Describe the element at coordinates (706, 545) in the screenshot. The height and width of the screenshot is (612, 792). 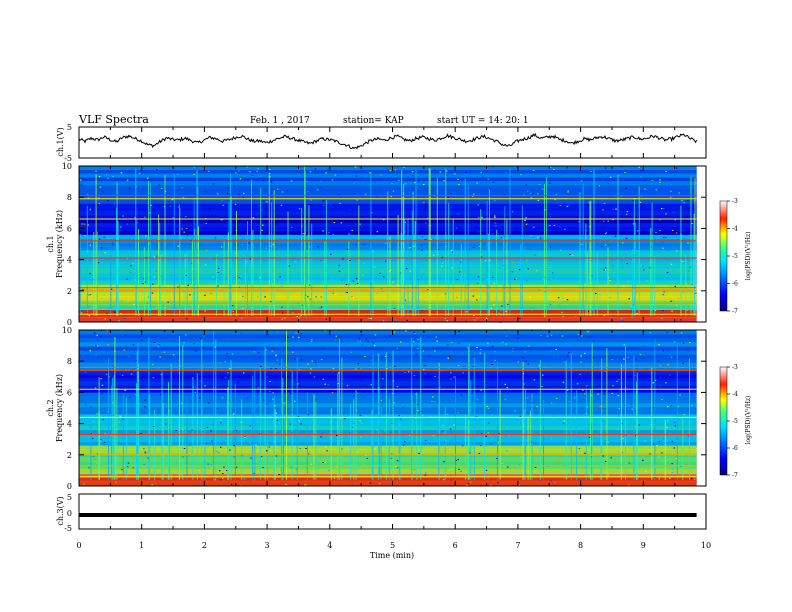
I see `x-tick-label: 10` at that location.